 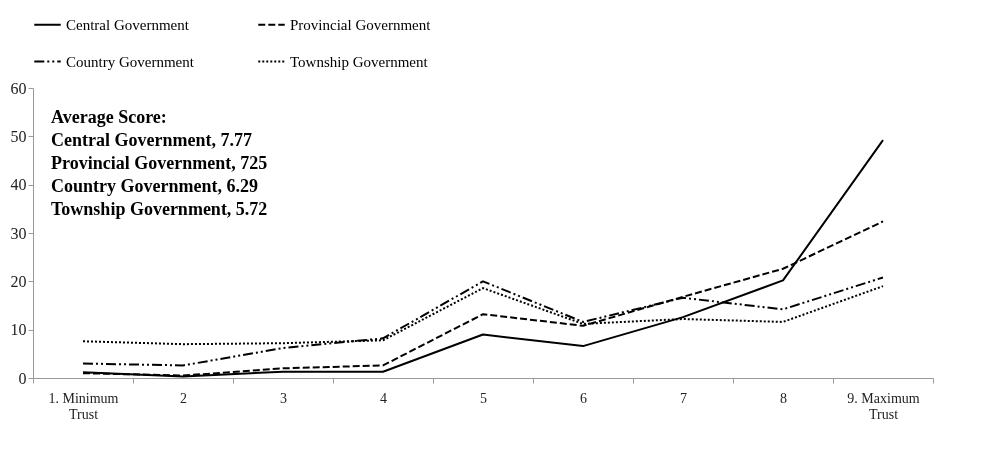 I want to click on annotation: Provincial Government, 725, so click(x=159, y=163).